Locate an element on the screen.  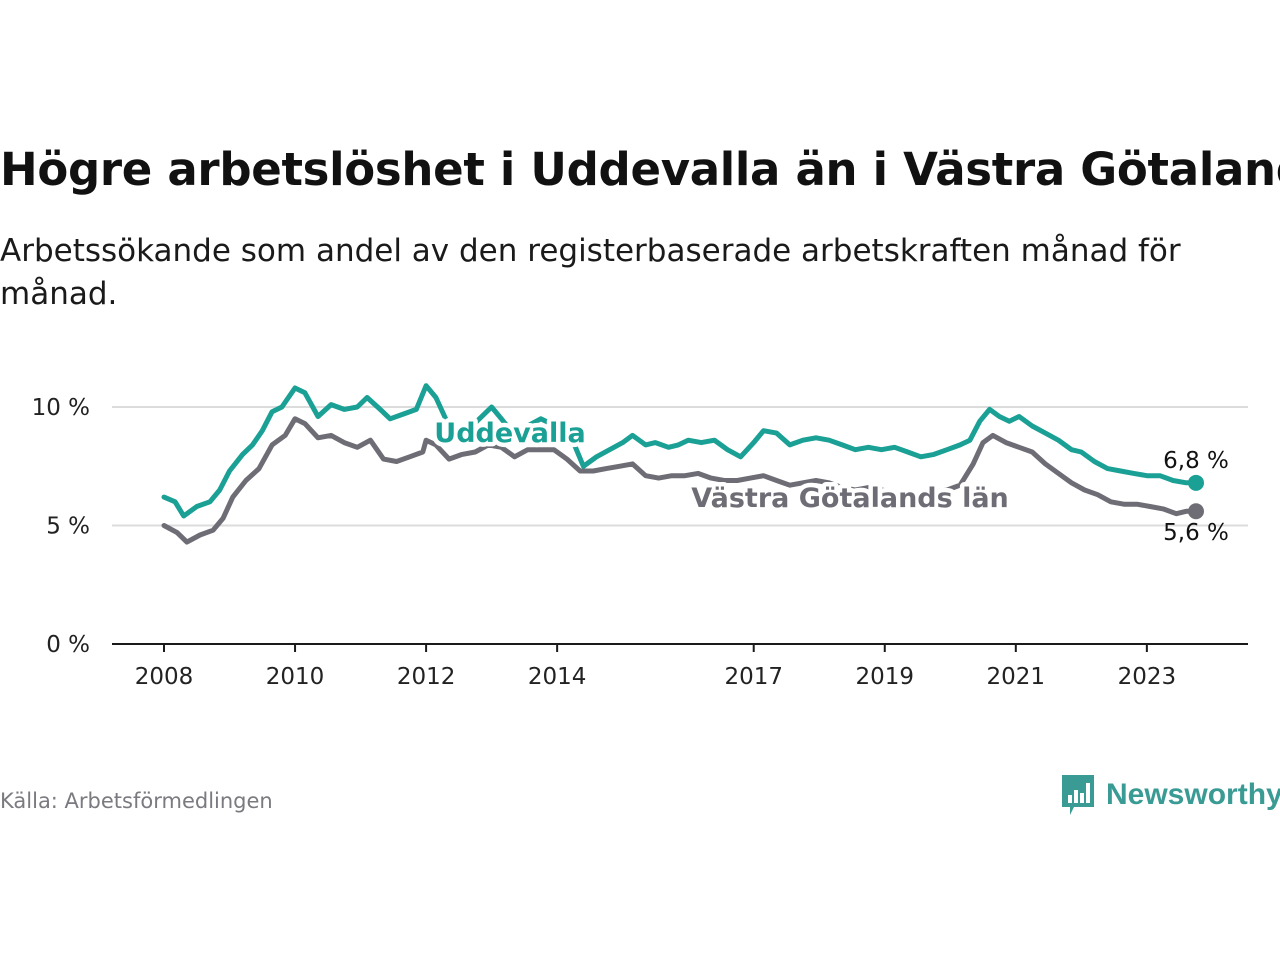
y-tick-label: 0 % is located at coordinates (68, 645).